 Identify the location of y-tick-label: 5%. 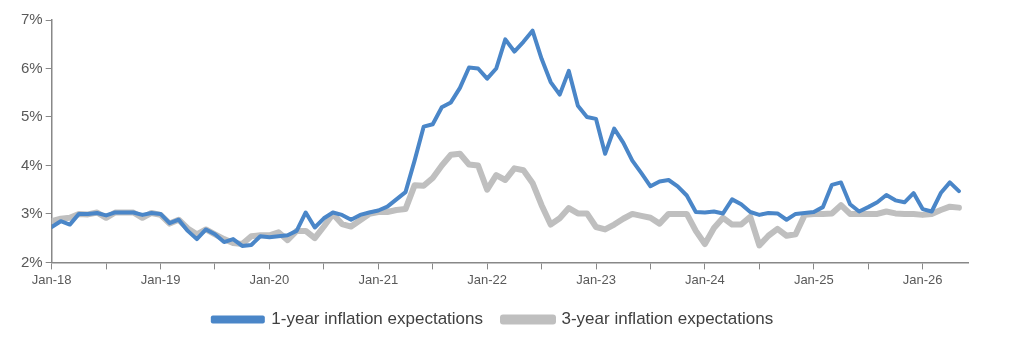
(31, 116).